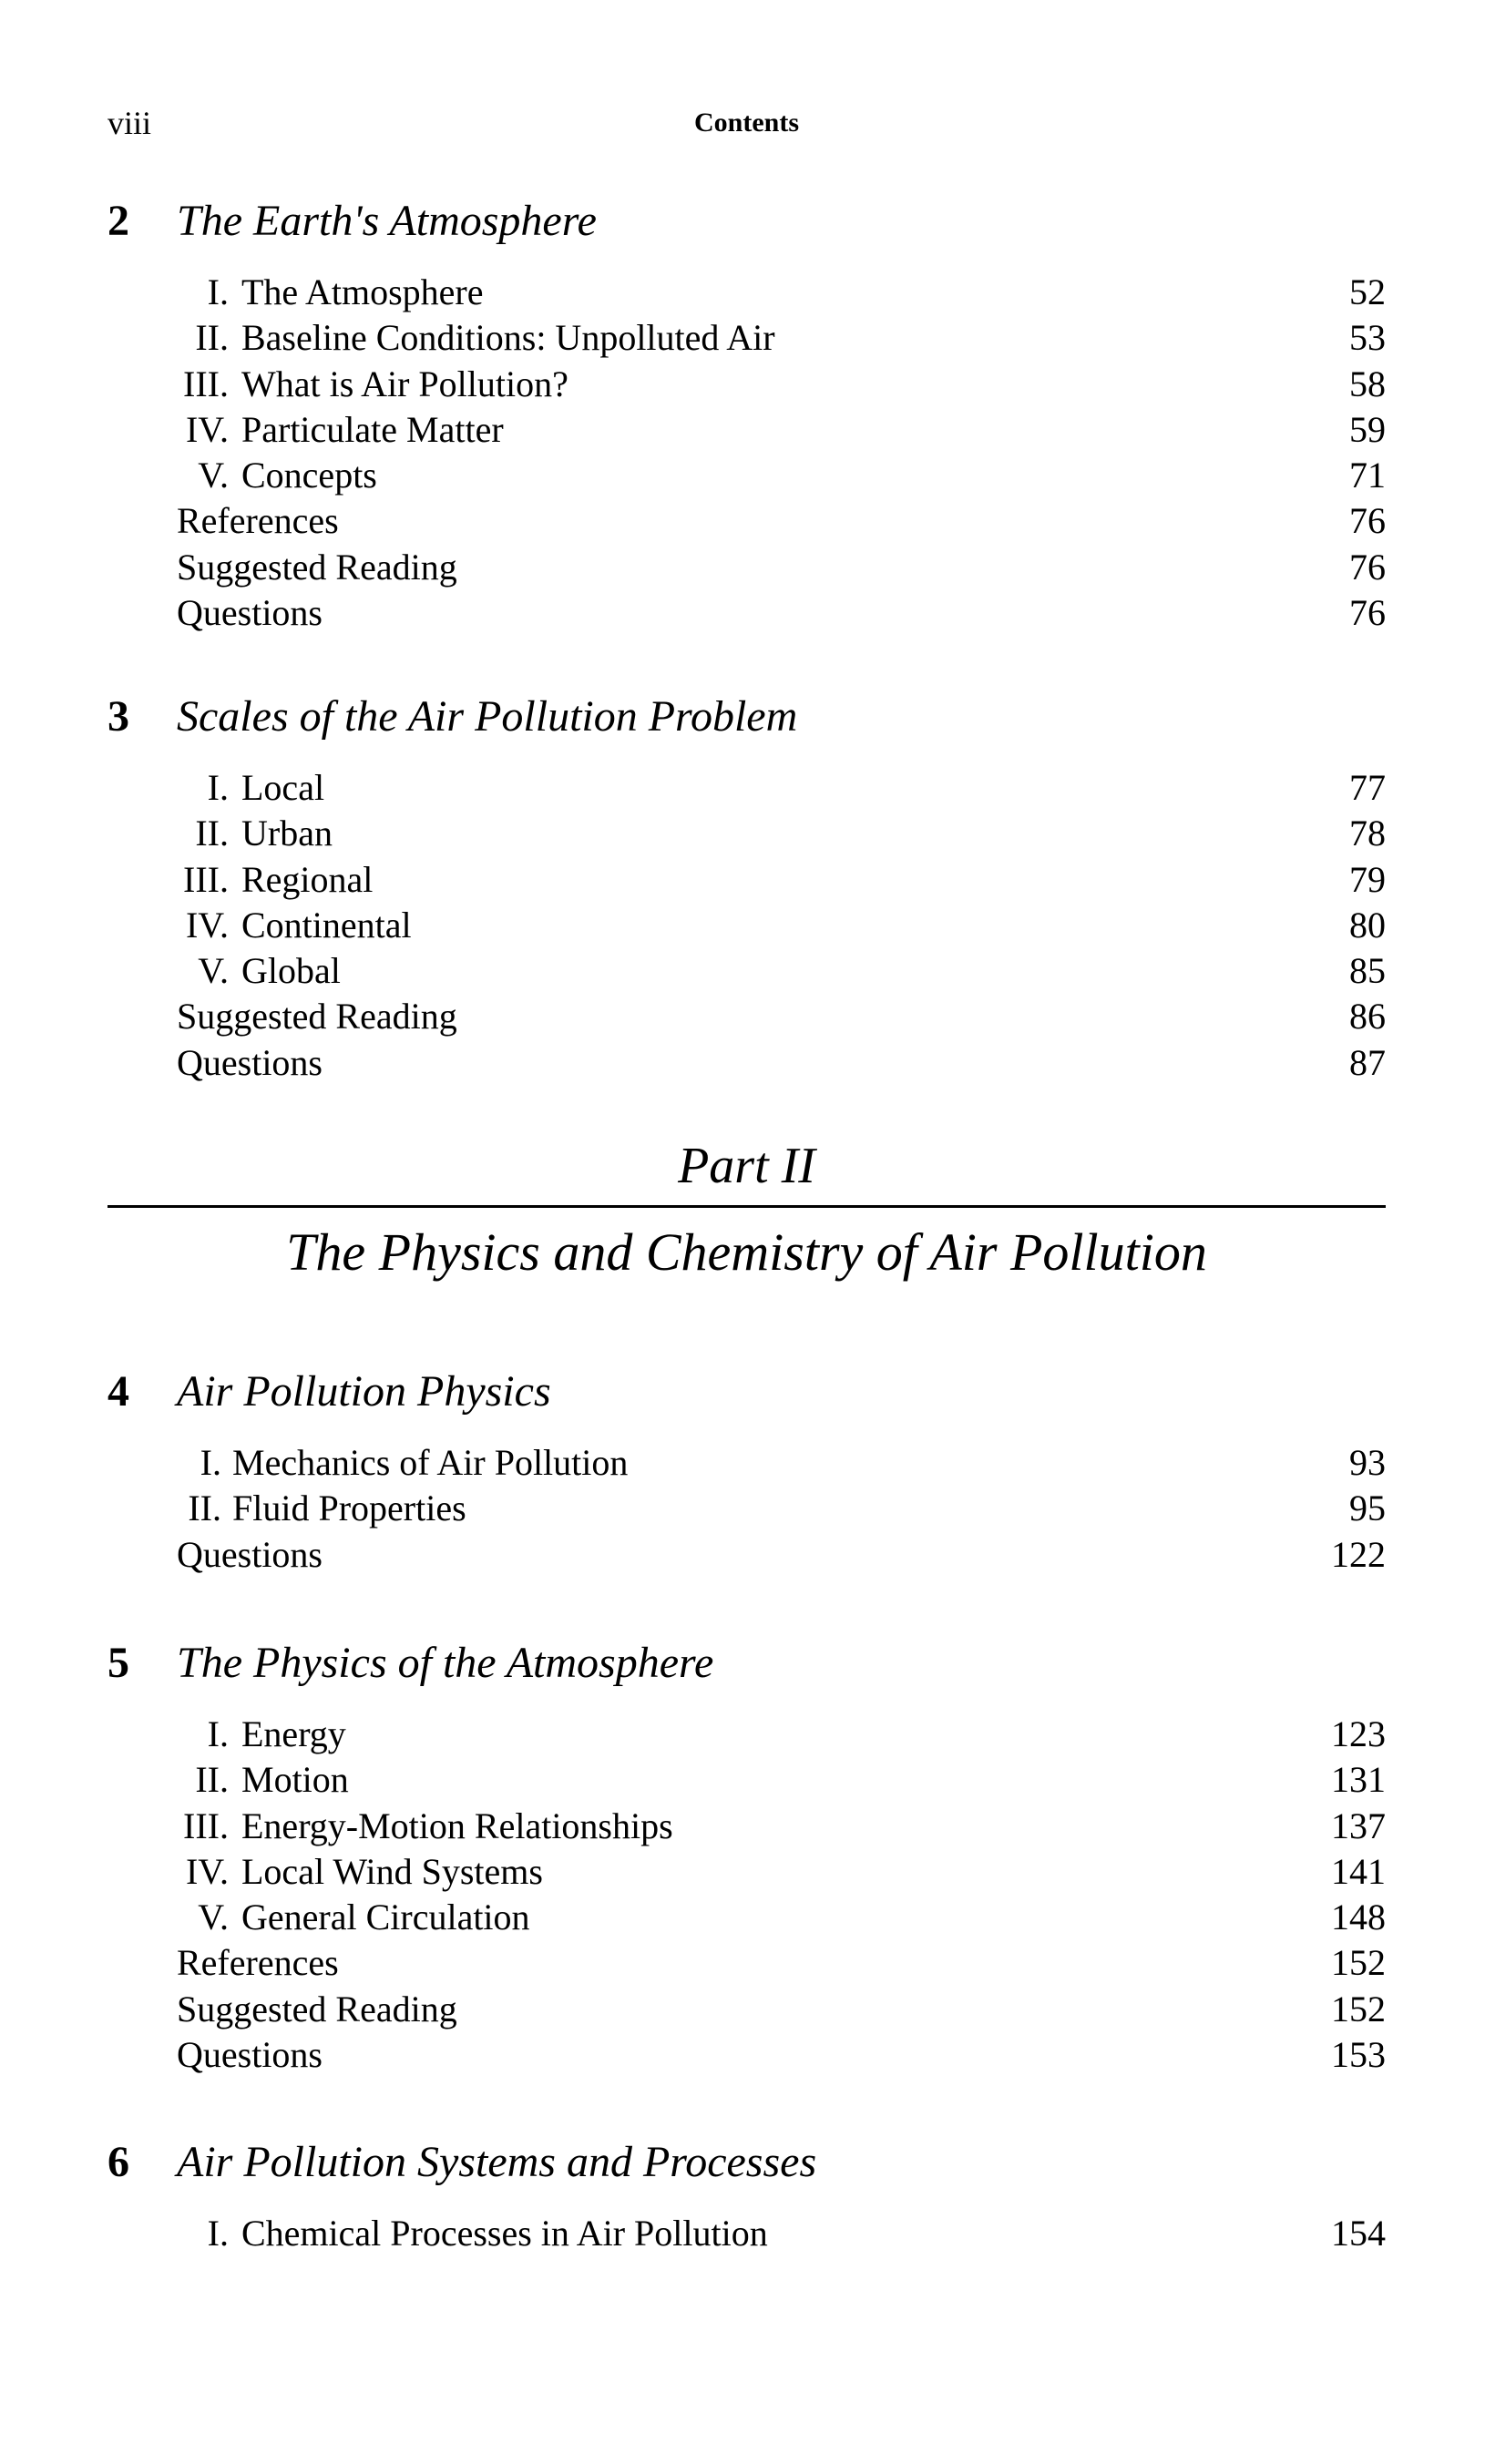 This screenshot has width=1485, height=2464. I want to click on chapter-title: Air Pollution Systems and Processes, so click(497, 2162).